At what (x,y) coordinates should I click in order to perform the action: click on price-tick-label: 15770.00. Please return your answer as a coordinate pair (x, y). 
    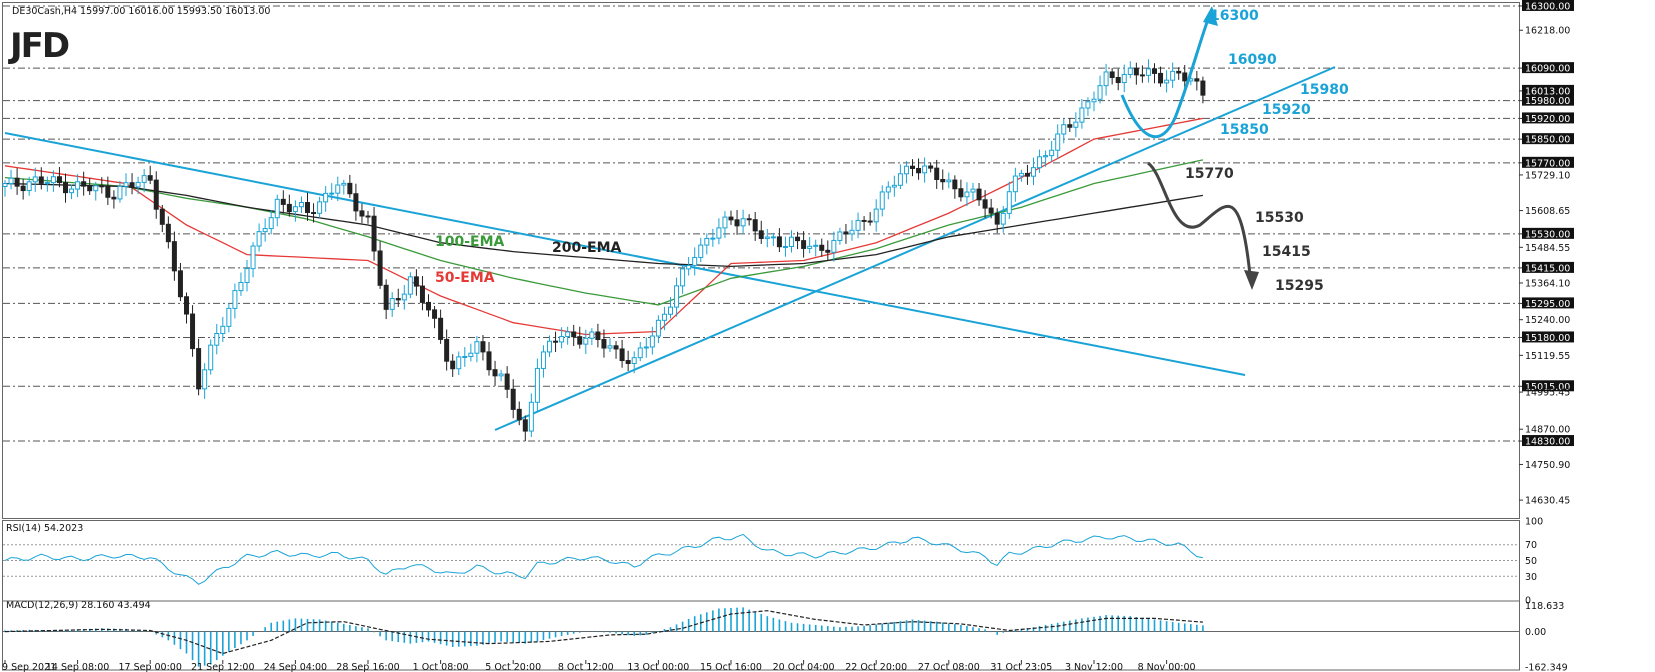
    Looking at the image, I should click on (1547, 163).